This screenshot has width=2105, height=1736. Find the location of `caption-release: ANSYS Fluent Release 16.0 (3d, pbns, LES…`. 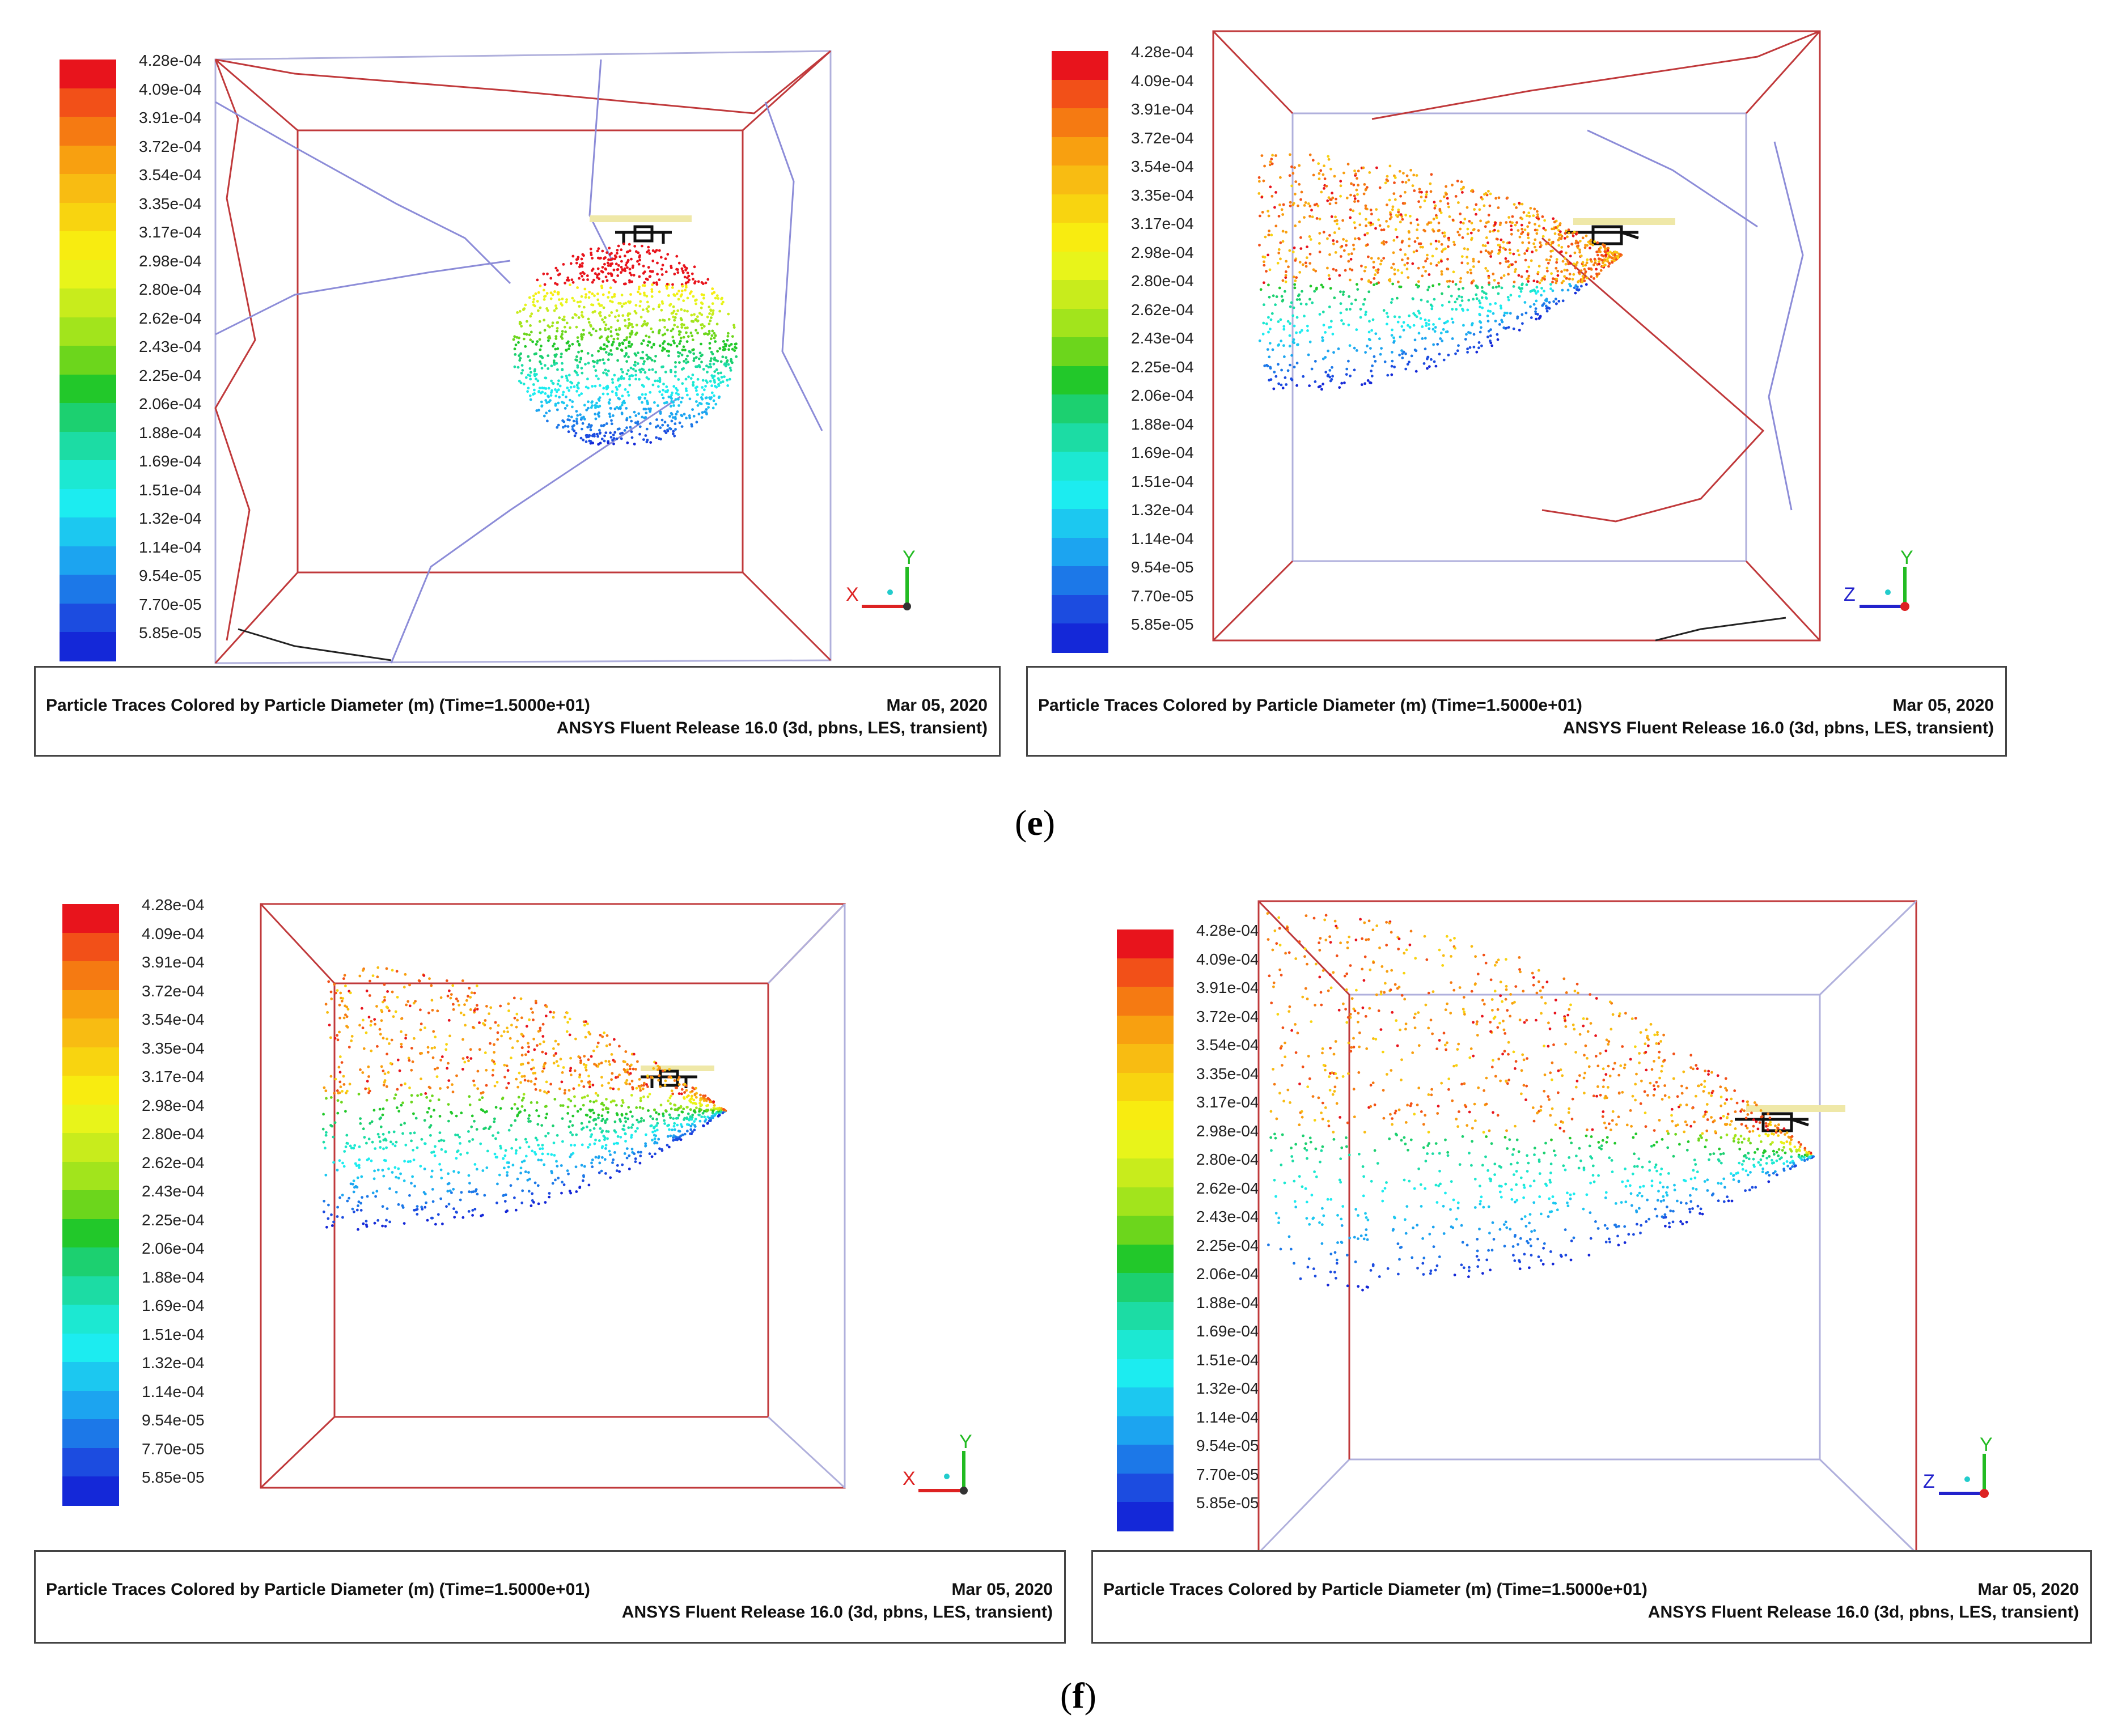

caption-release: ANSYS Fluent Release 16.0 (3d, pbns, LES… is located at coordinates (837, 1612).